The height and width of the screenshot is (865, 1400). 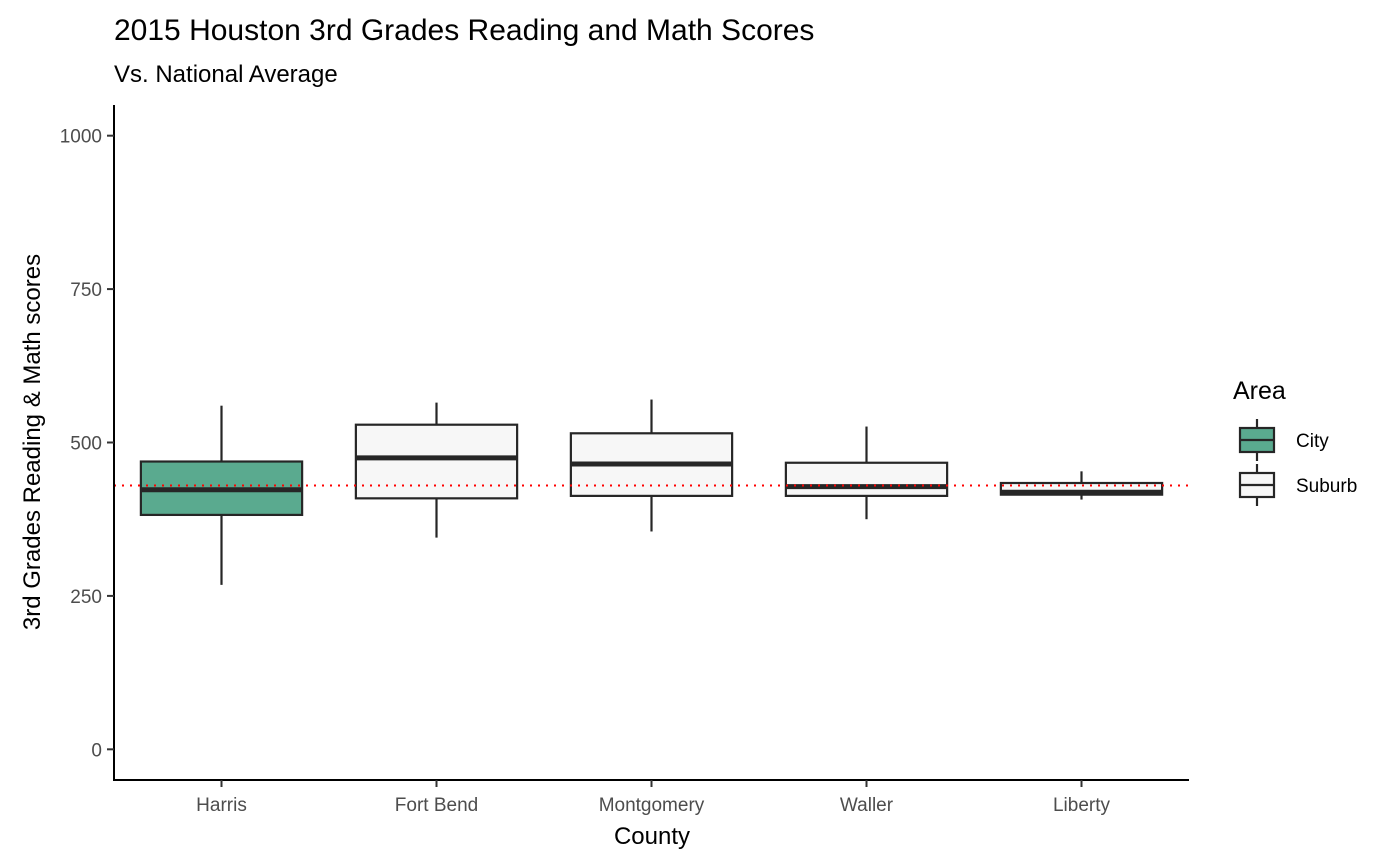 What do you see at coordinates (1259, 391) in the screenshot?
I see `legend-title: Area` at bounding box center [1259, 391].